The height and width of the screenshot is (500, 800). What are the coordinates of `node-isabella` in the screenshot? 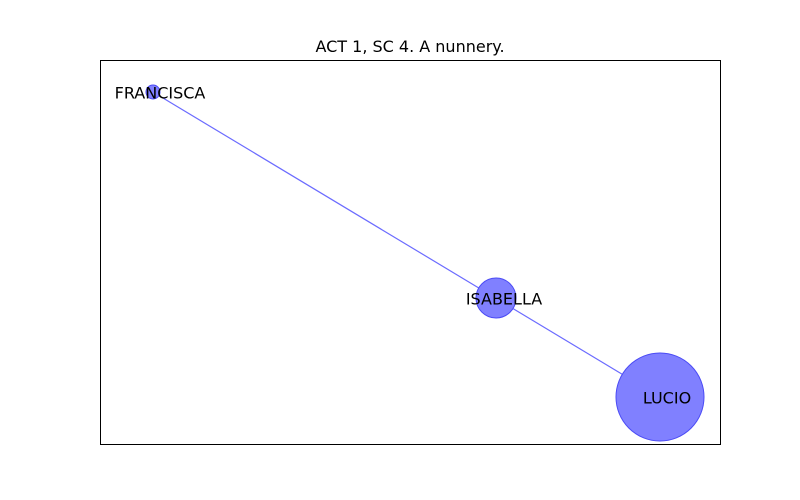 It's located at (496, 298).